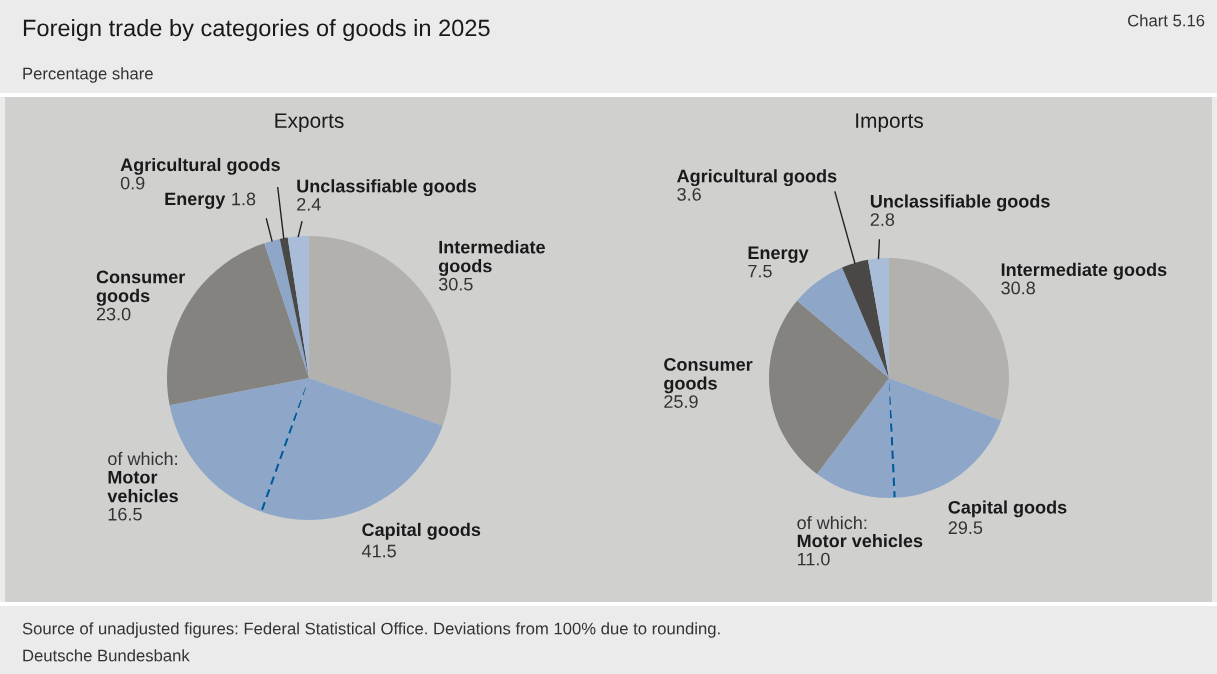 This screenshot has width=1217, height=674. Describe the element at coordinates (88, 75) in the screenshot. I see `text: Percentage share` at that location.